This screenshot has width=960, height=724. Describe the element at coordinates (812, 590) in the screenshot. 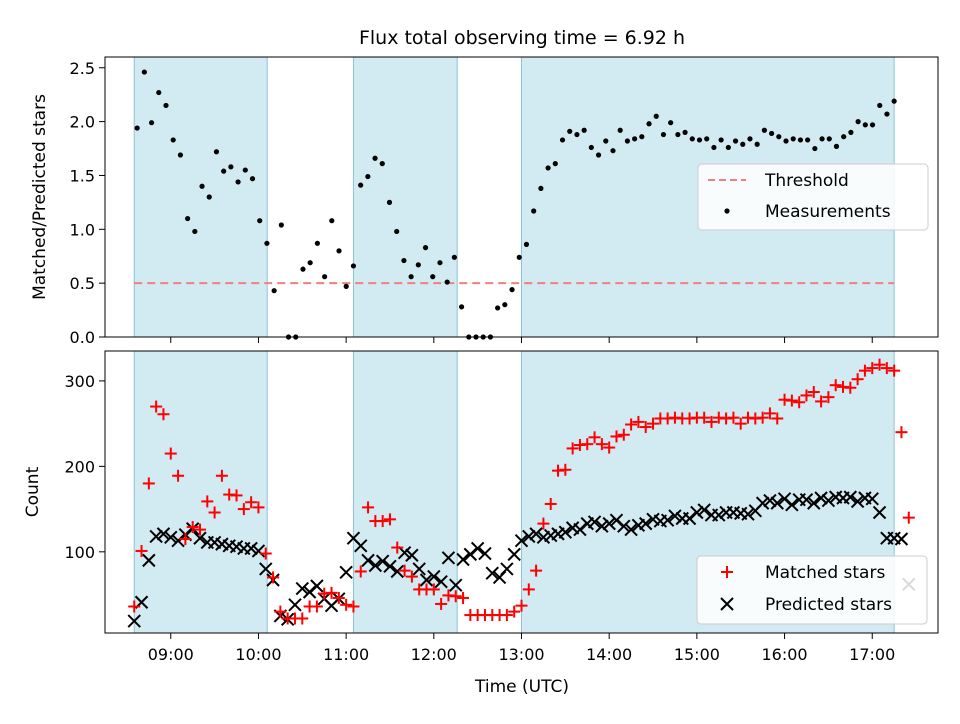

I see `bottom-legend: Matched stars Predicted stars` at that location.